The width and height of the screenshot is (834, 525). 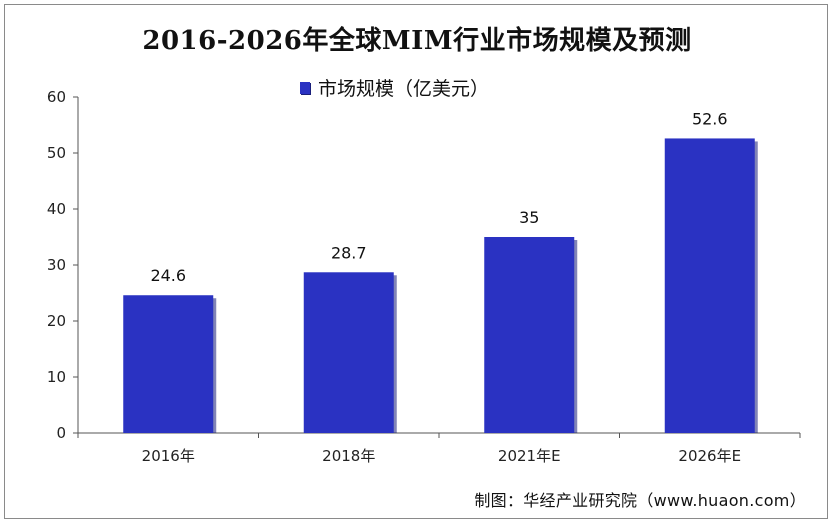 What do you see at coordinates (710, 118) in the screenshot?
I see `data-label: 52.6` at bounding box center [710, 118].